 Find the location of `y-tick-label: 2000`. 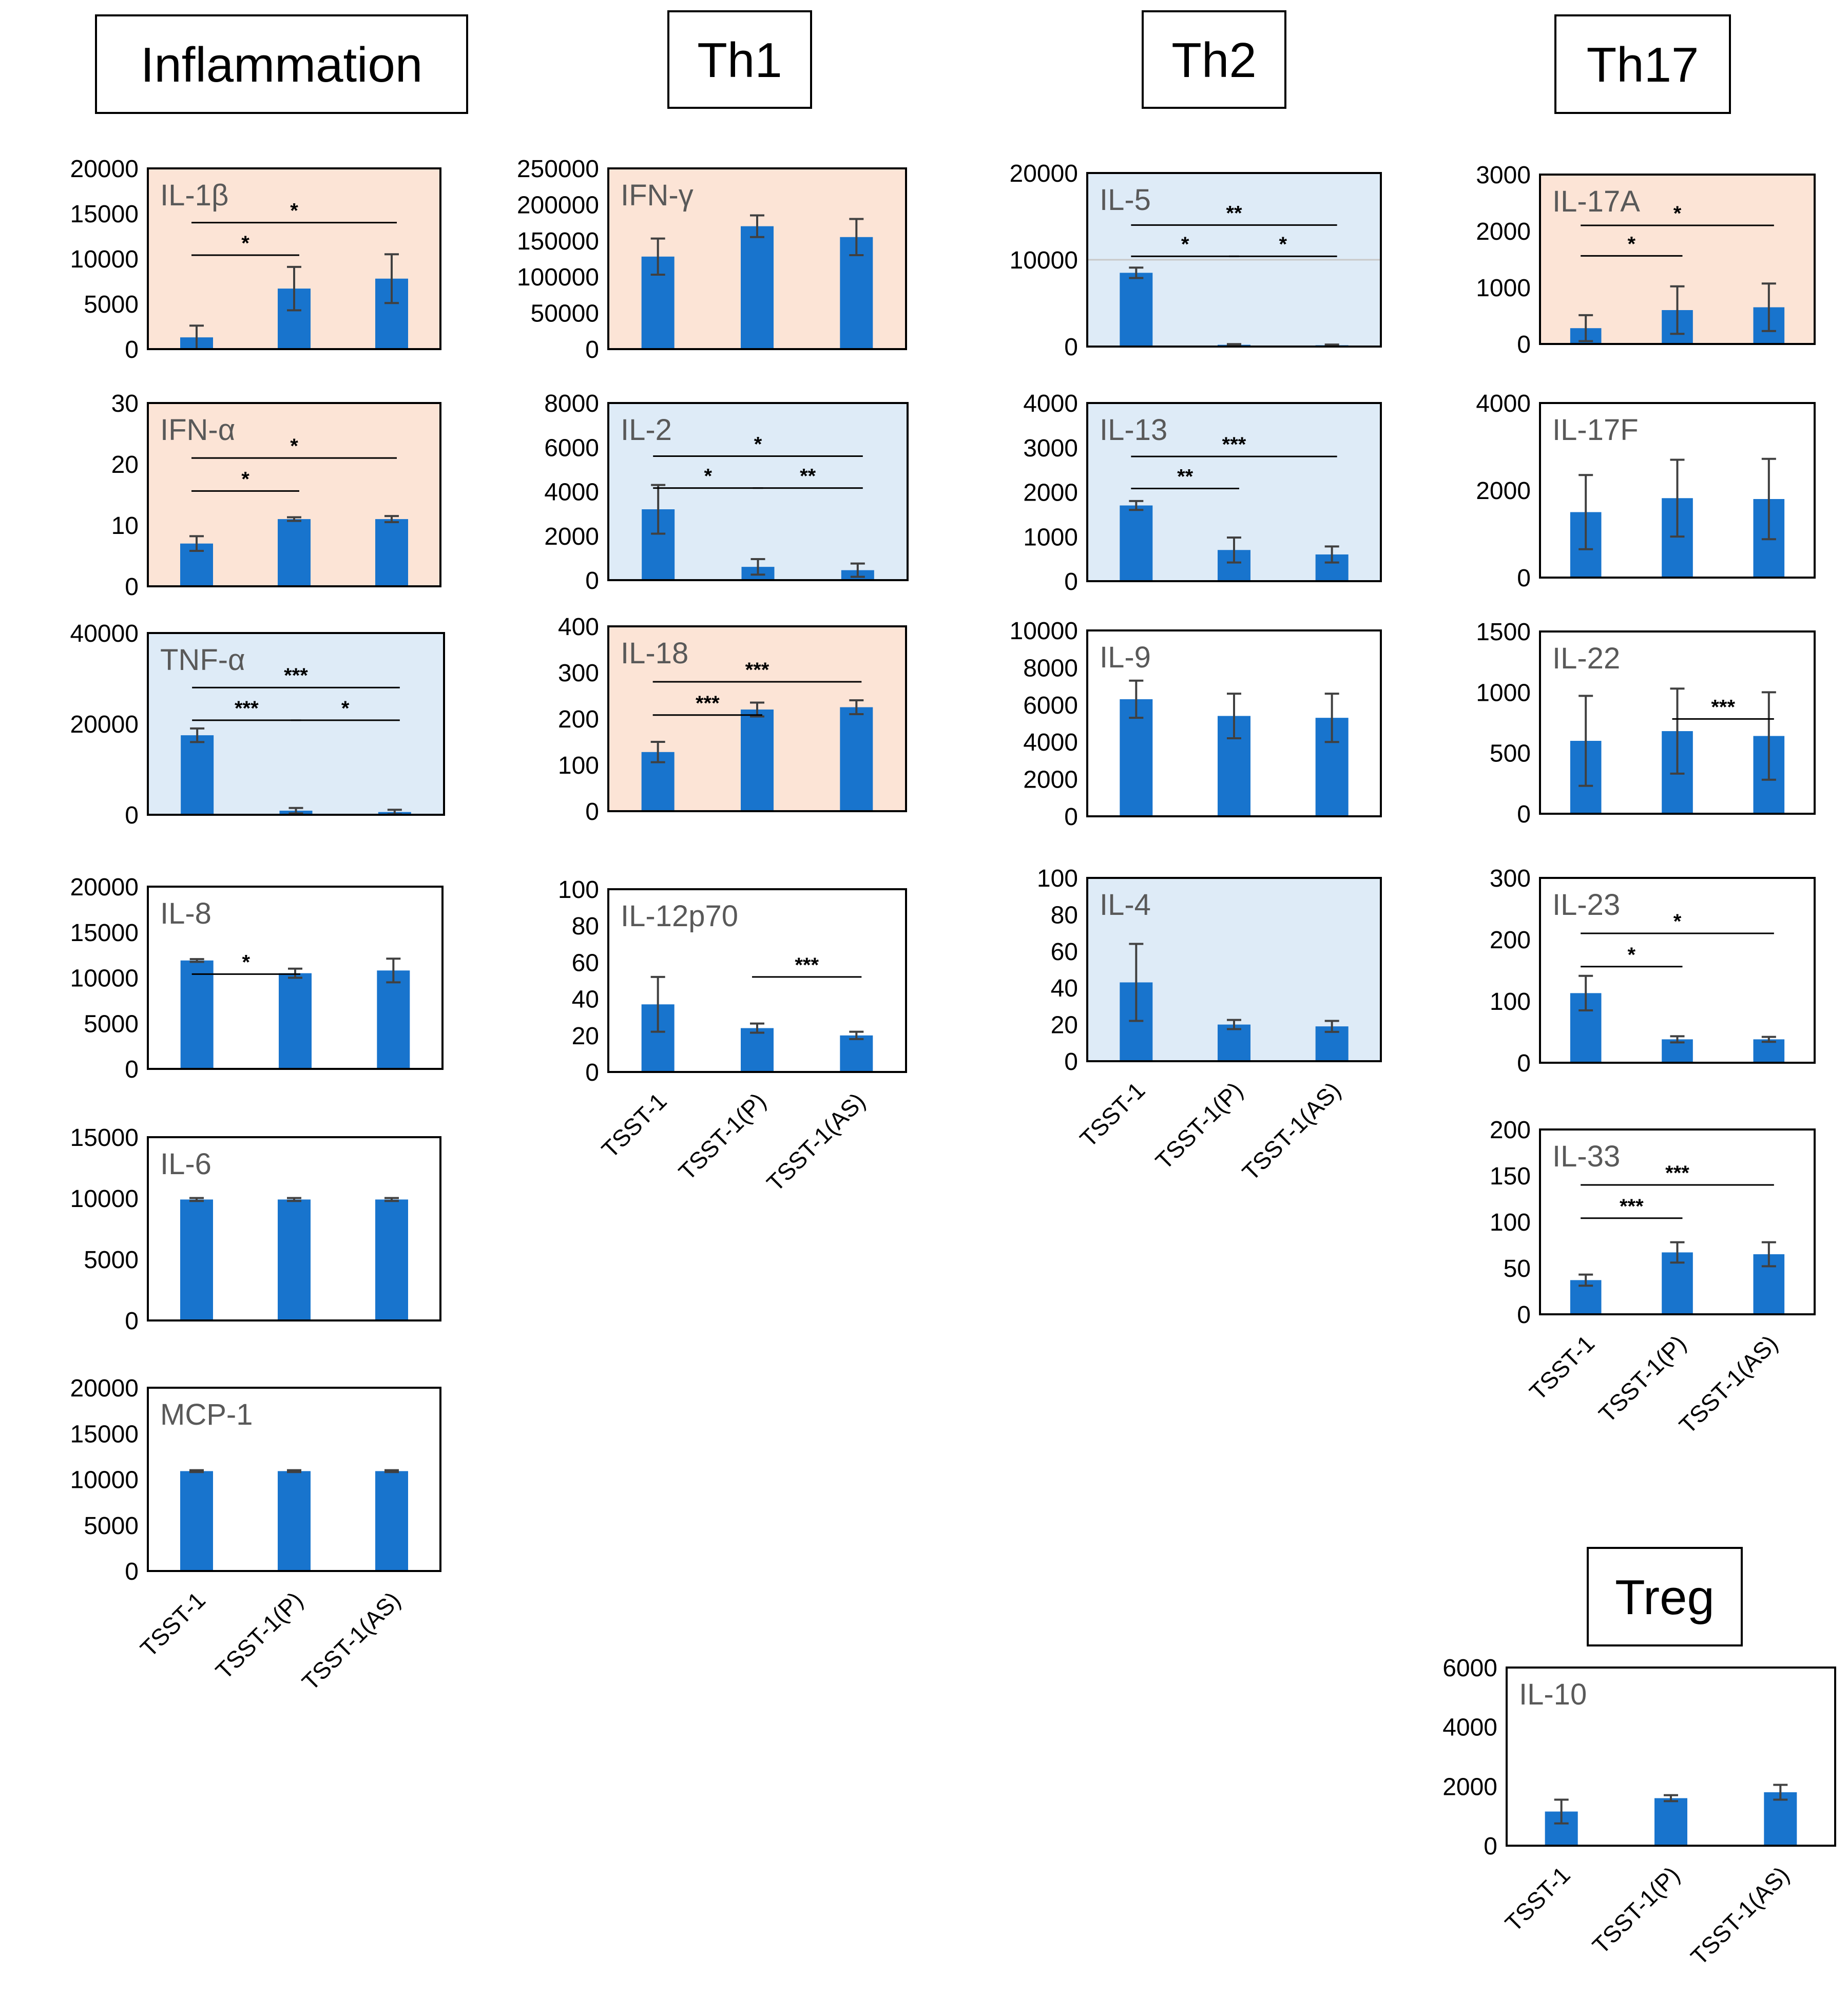

y-tick-label: 2000 is located at coordinates (1050, 780).